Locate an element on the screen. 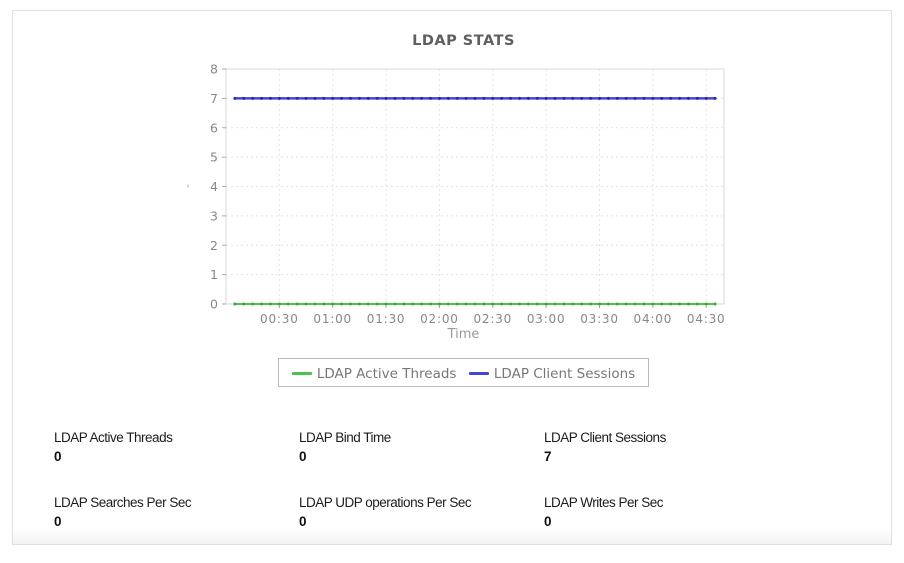 The image size is (904, 563). legend-label-client-sessions: LDAP Client Sessions is located at coordinates (564, 373).